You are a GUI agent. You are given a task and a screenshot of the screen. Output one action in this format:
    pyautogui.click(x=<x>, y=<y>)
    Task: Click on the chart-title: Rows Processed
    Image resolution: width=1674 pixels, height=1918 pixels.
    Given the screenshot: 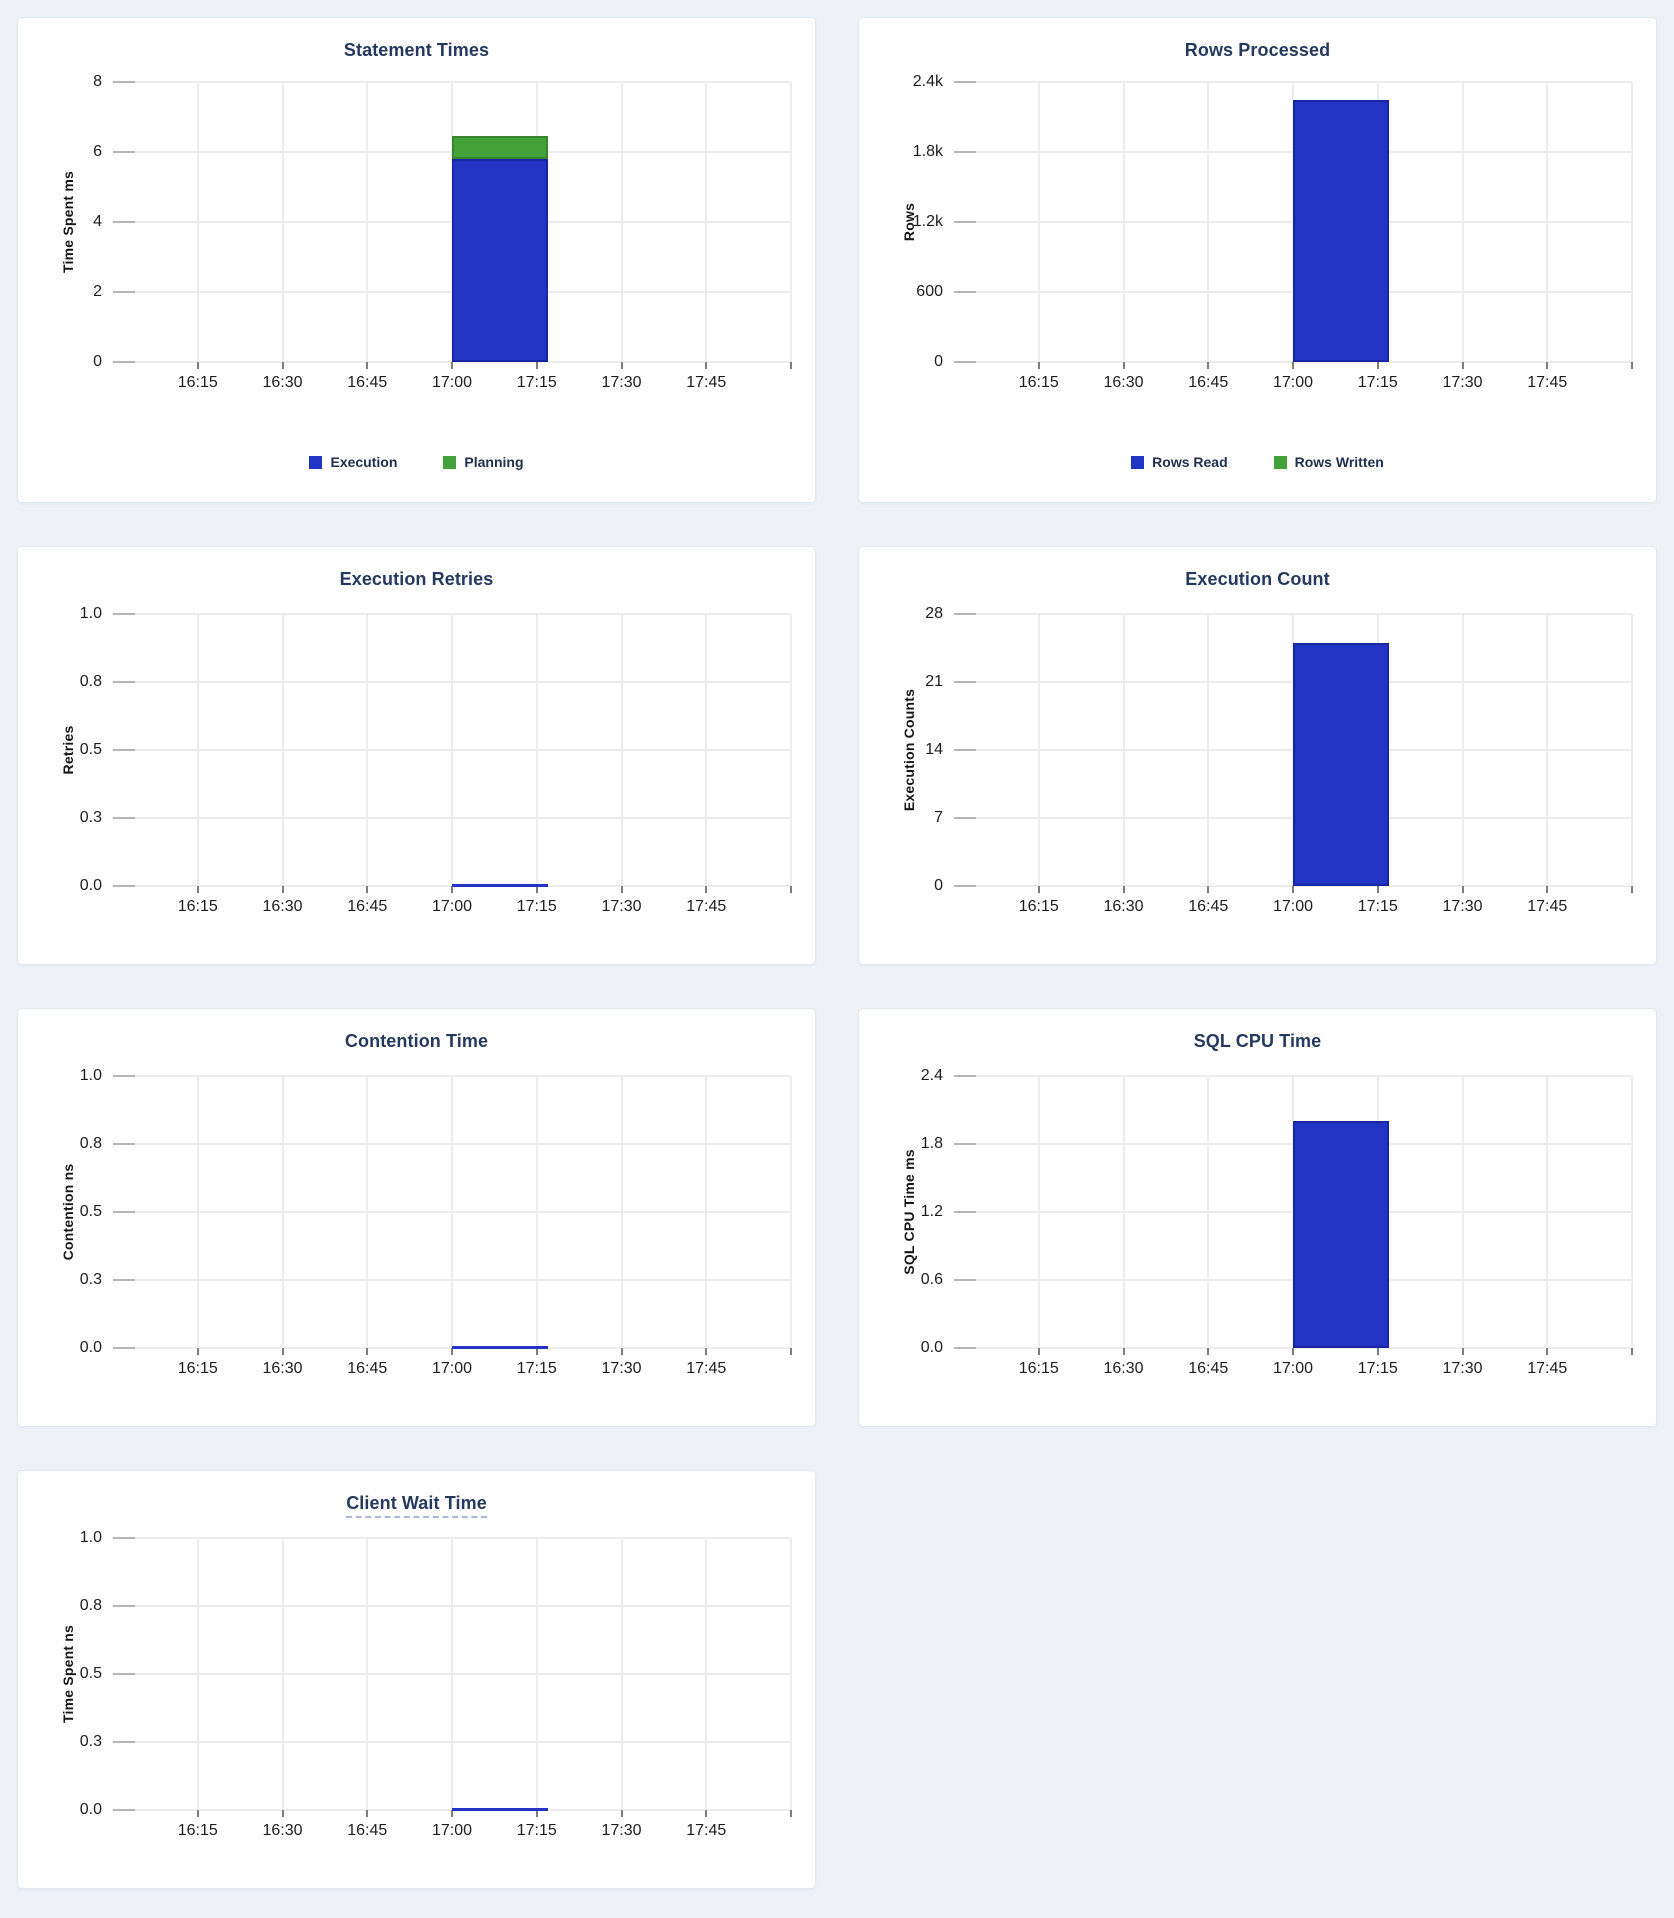 What is the action you would take?
    pyautogui.click(x=1257, y=50)
    